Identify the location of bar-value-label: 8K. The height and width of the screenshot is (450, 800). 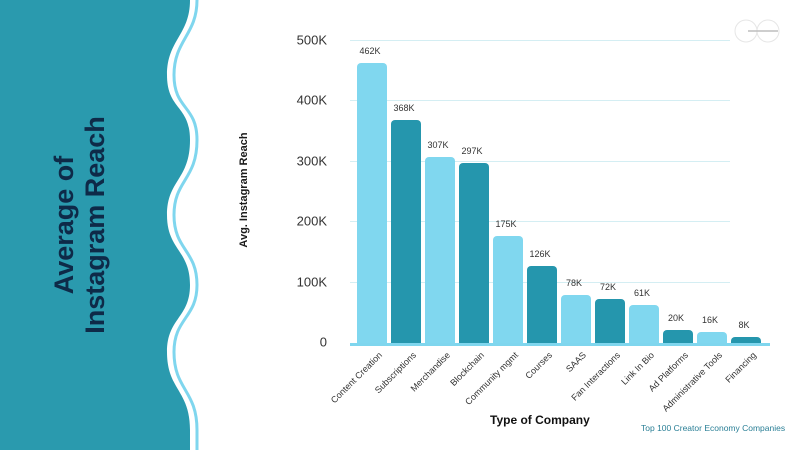
(744, 325).